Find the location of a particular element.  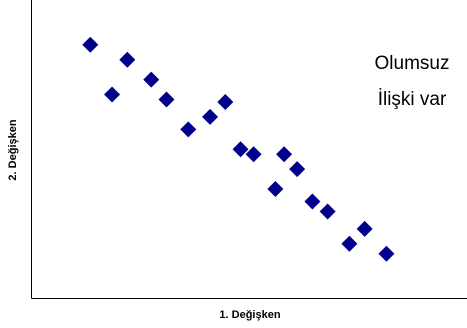

y-axis-label: 2. Değişken is located at coordinates (13, 149).